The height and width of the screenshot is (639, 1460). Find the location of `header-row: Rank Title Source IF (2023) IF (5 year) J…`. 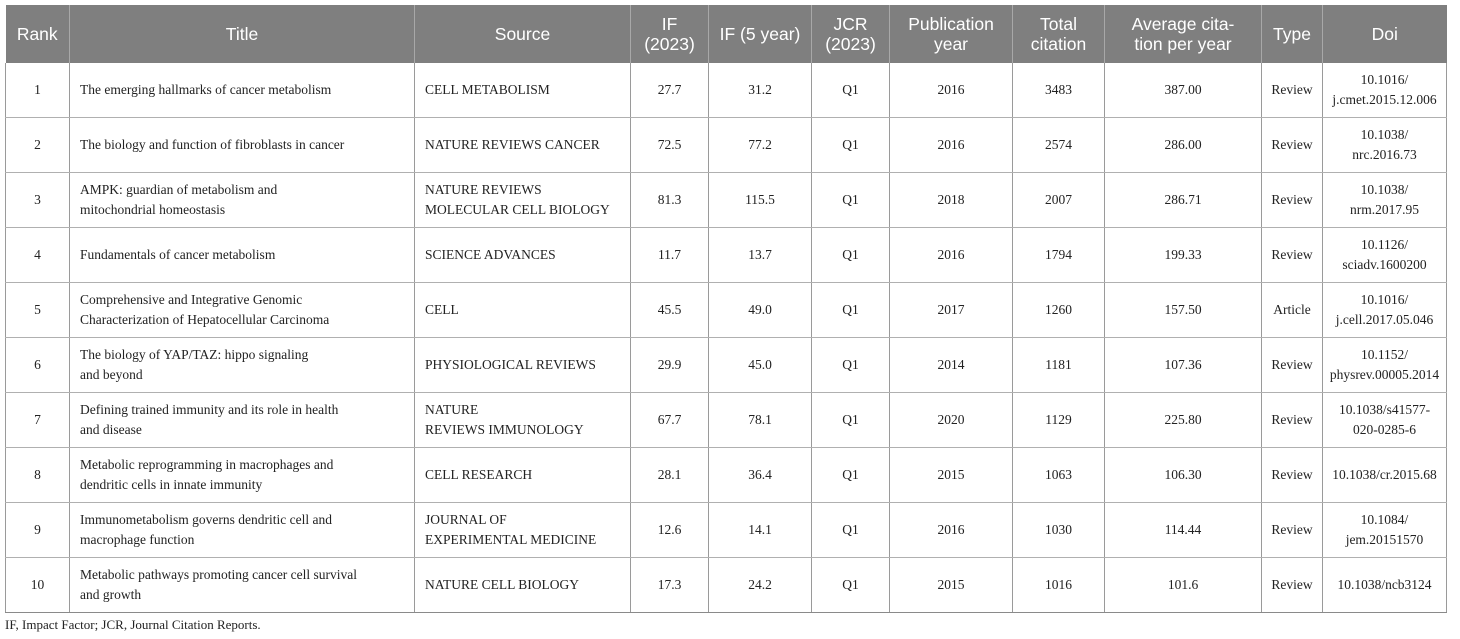

header-row: Rank Title Source IF (2023) IF (5 year) J… is located at coordinates (726, 34).